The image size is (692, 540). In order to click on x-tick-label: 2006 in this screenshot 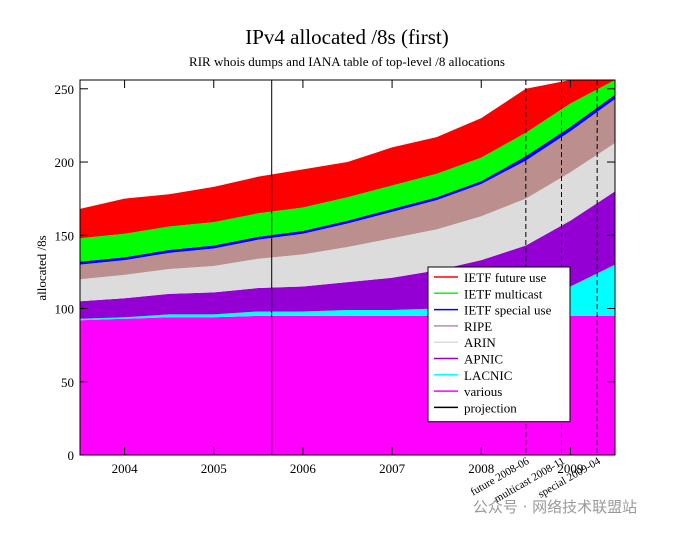, I will do `click(303, 468)`.